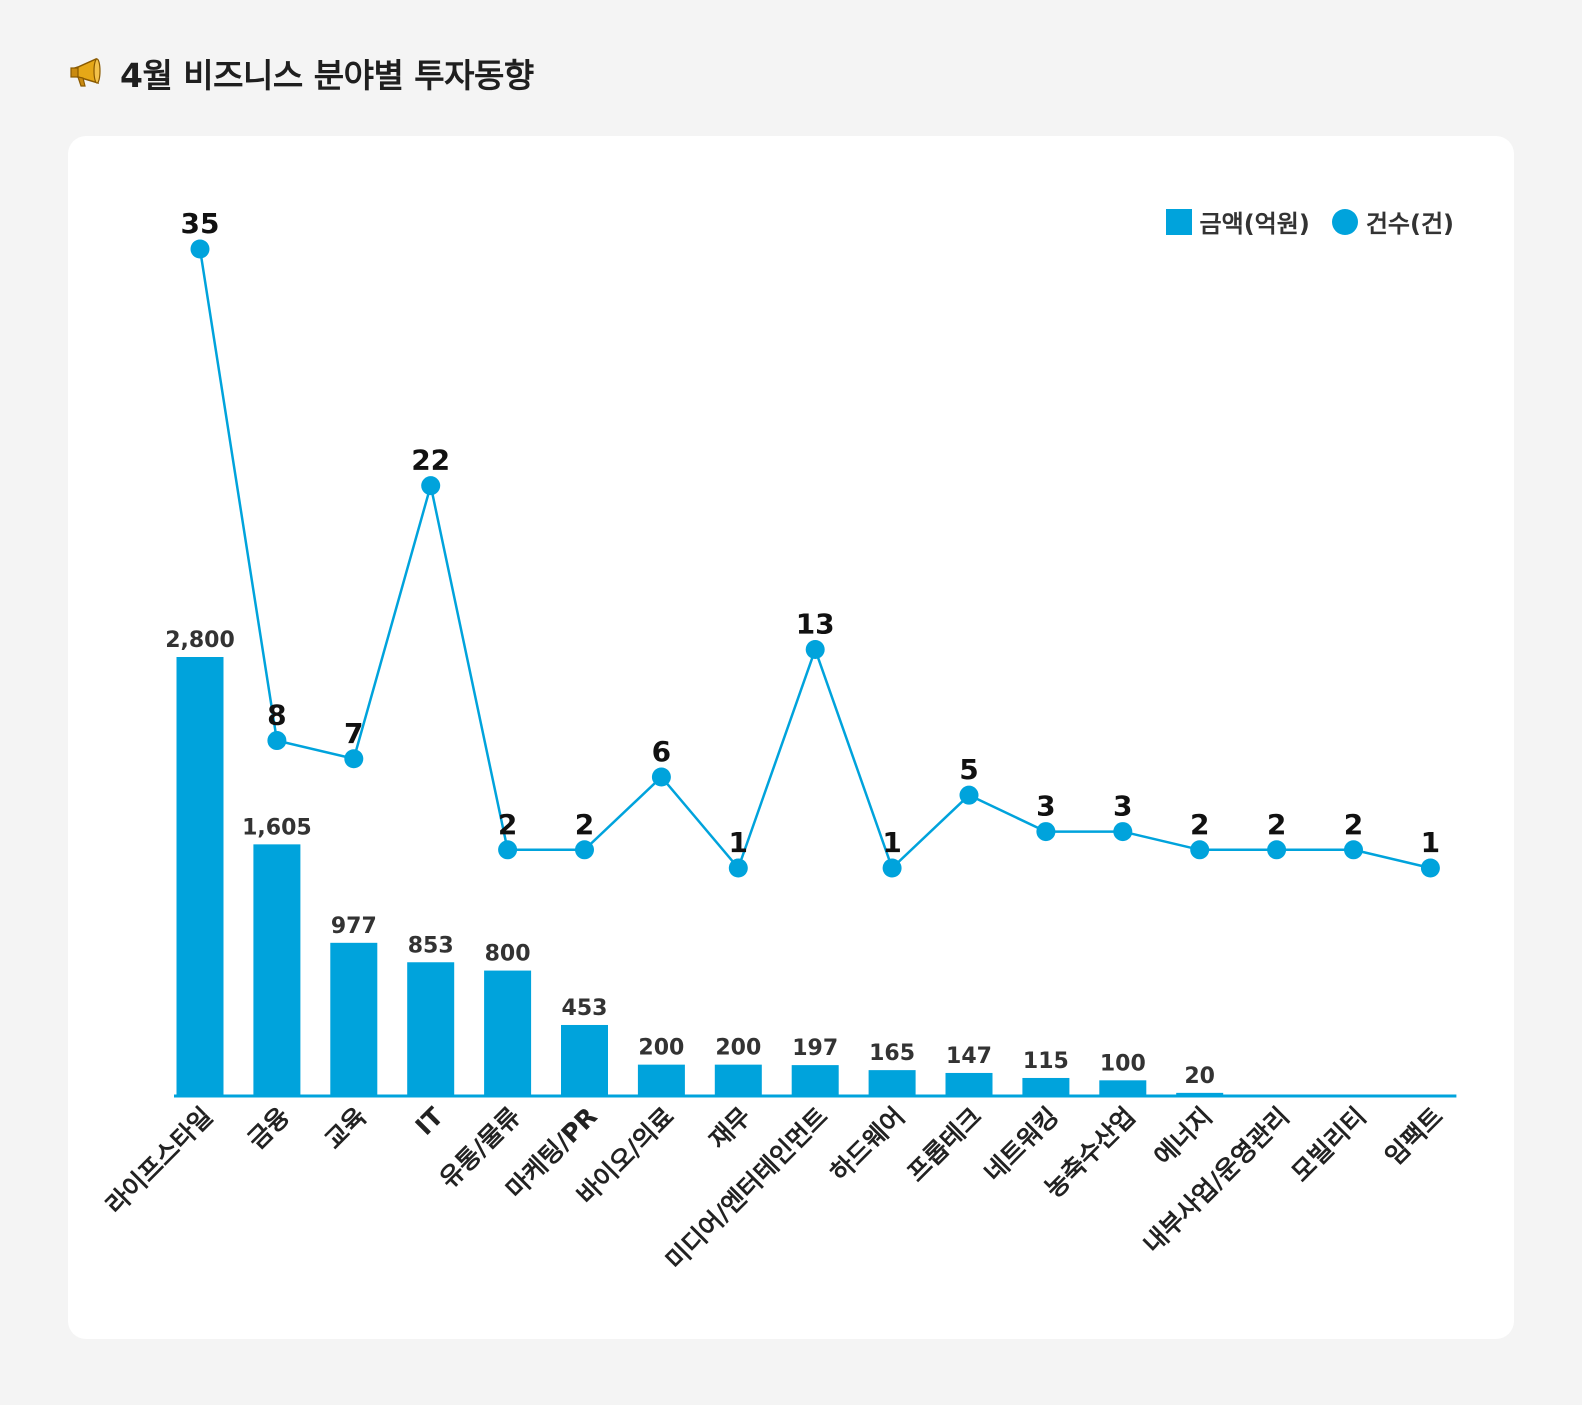 Image resolution: width=1582 pixels, height=1405 pixels. I want to click on count-point-label: 35, so click(200, 223).